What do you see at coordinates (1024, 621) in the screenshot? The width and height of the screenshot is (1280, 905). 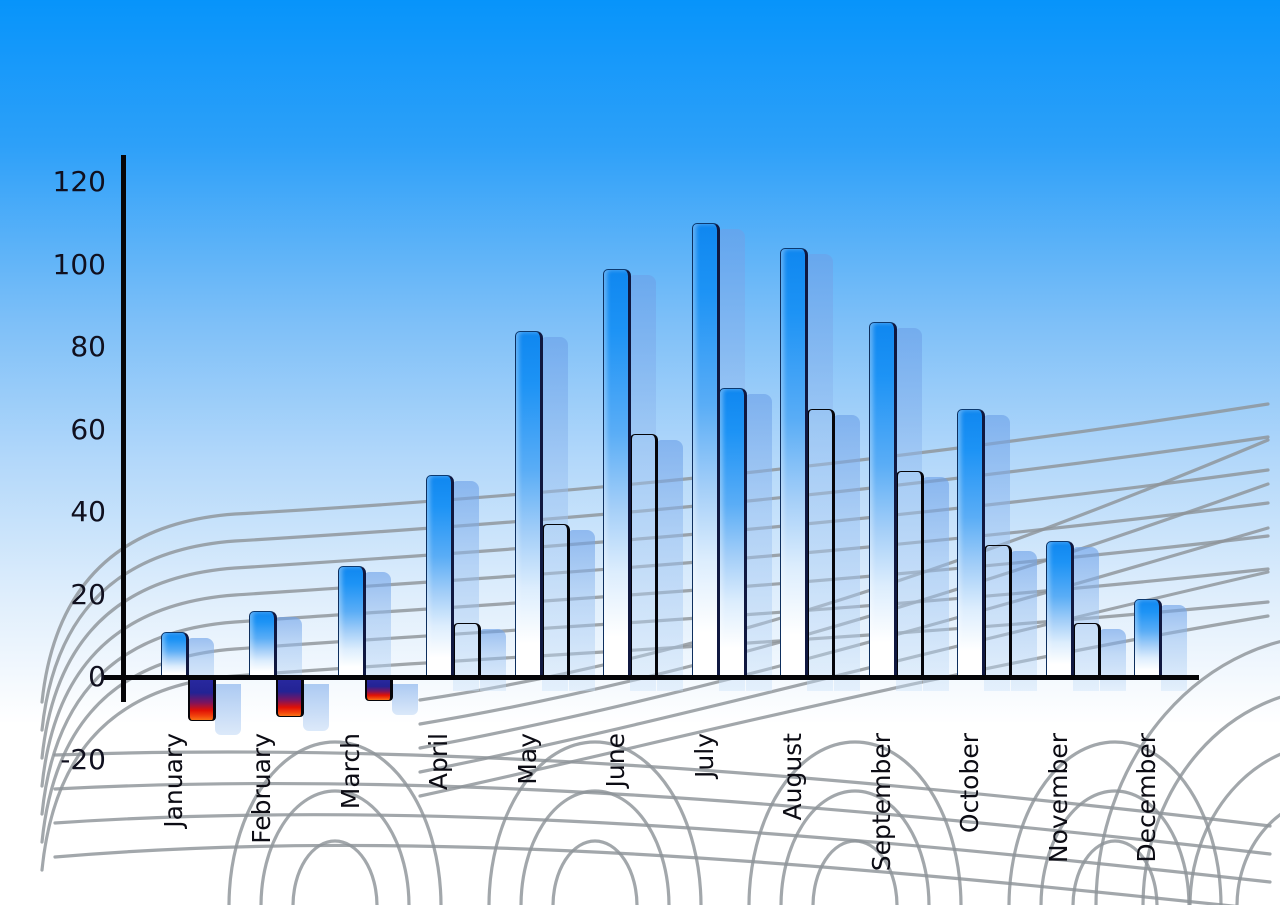 I see `ghost-bar-october-secondary` at bounding box center [1024, 621].